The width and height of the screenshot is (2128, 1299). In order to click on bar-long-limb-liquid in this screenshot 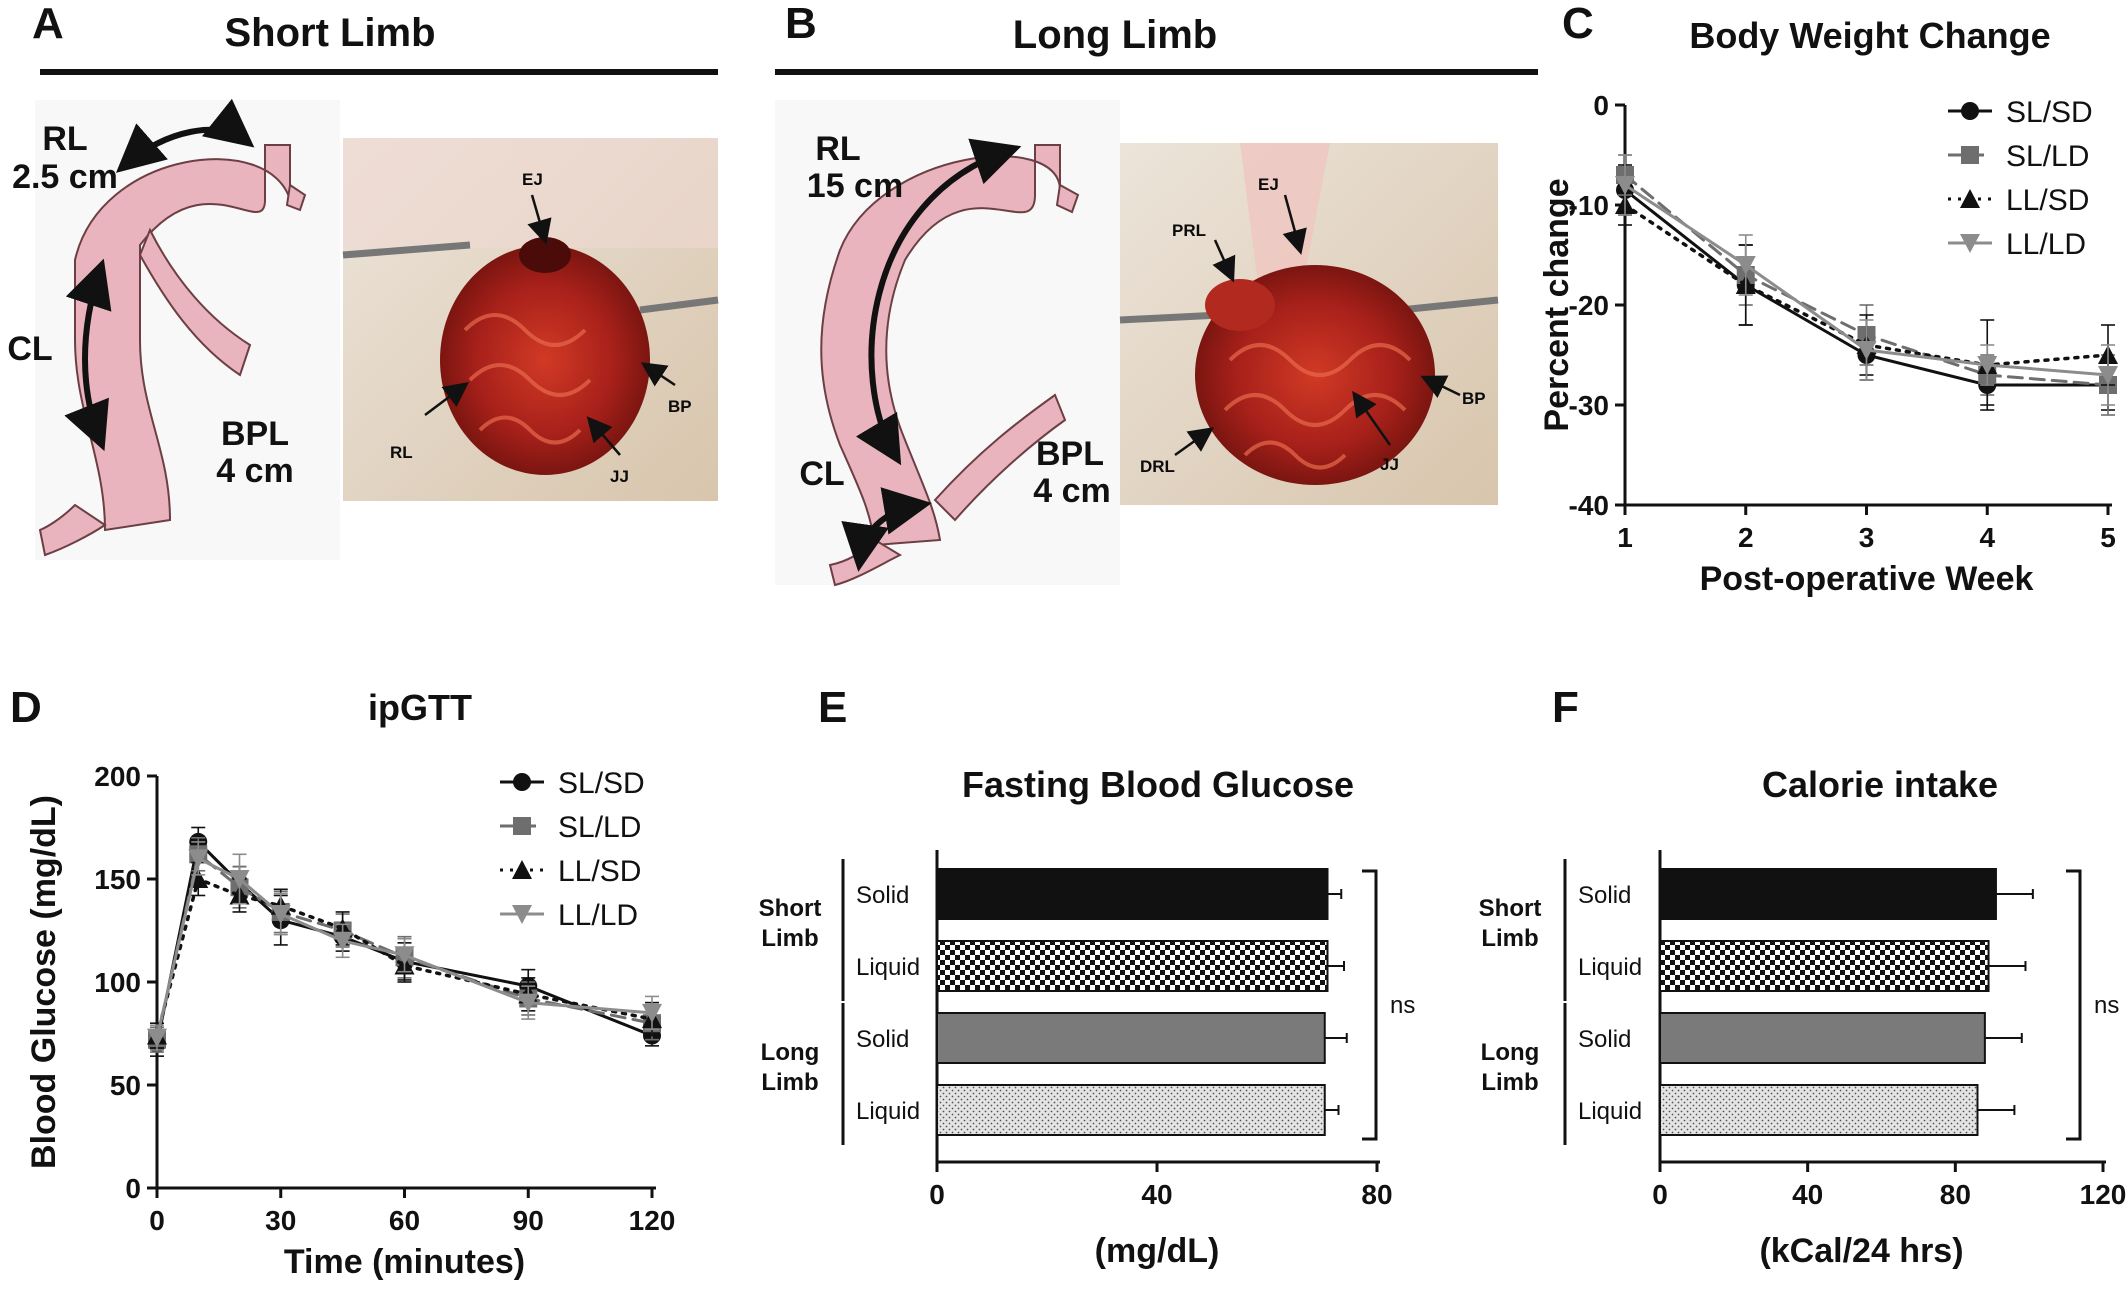, I will do `click(1131, 1110)`.